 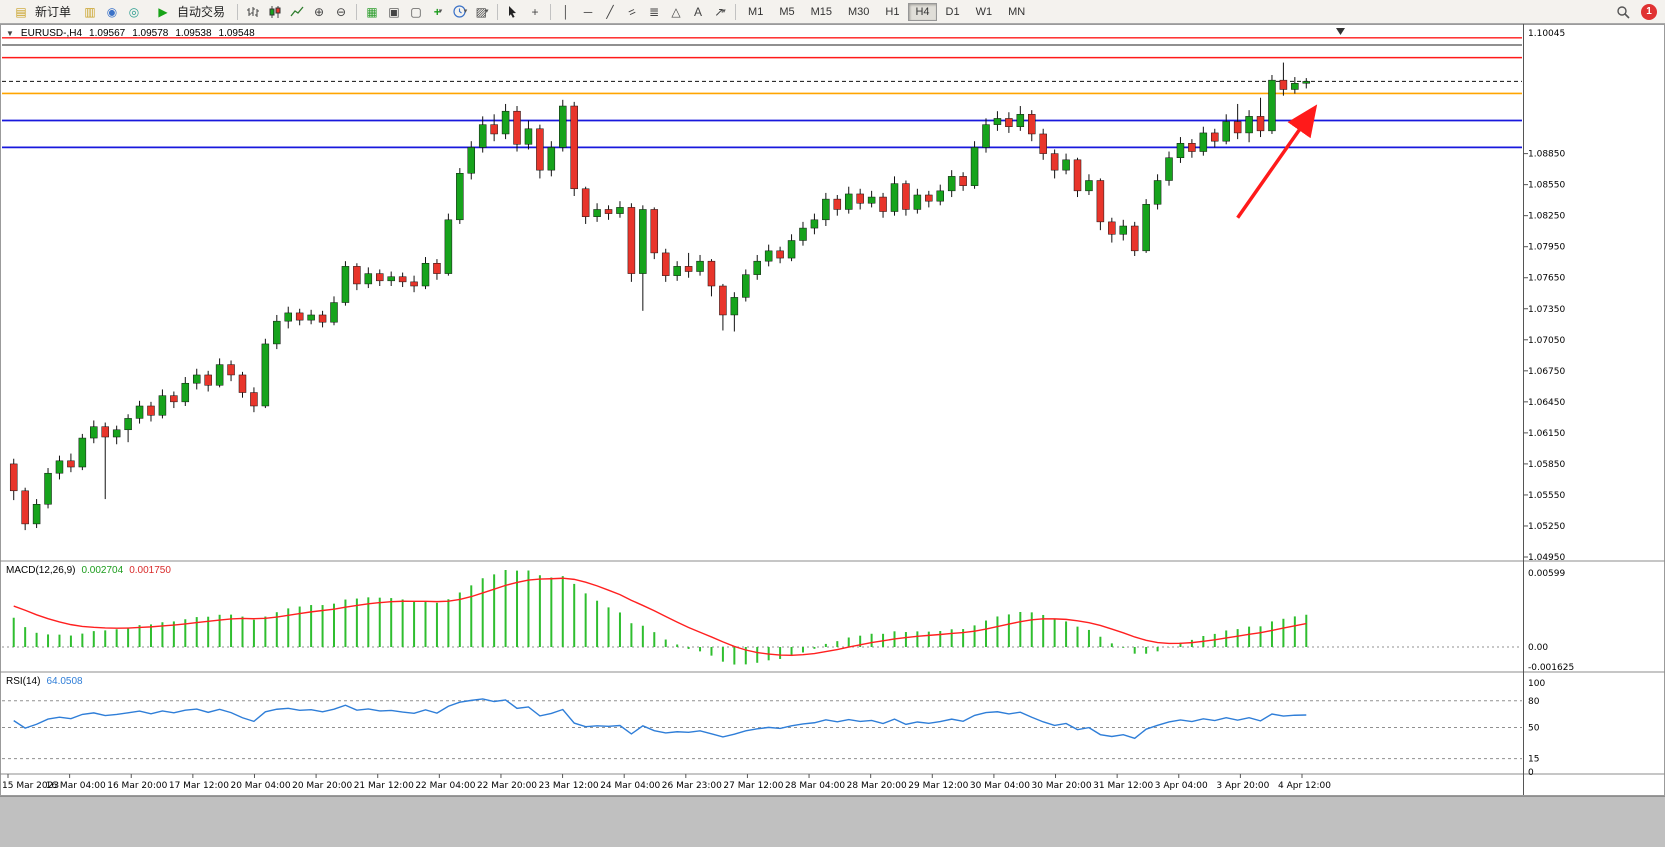 I want to click on fibonacci-tool-icon: ≣, so click(x=654, y=11).